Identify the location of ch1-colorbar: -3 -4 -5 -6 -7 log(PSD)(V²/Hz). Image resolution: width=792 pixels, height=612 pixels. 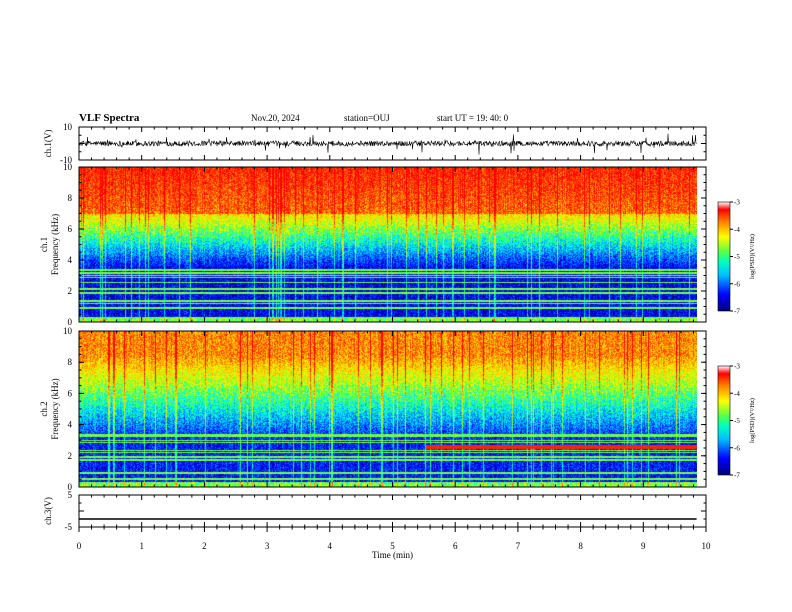
(736, 257).